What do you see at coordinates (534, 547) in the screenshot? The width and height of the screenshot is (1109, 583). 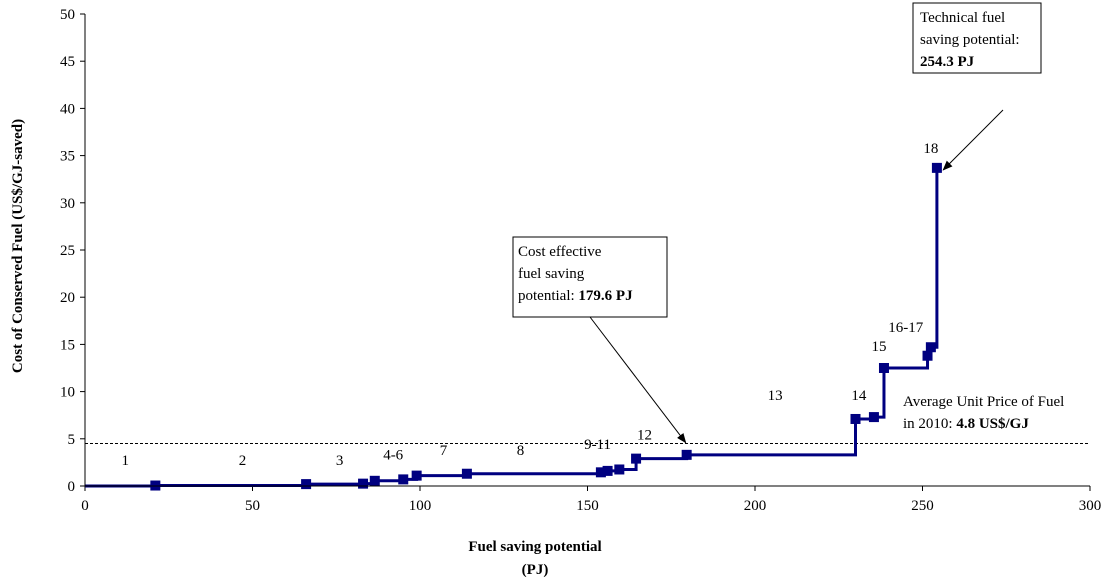 I see `x-axis-title-line1: Fuel saving potential` at bounding box center [534, 547].